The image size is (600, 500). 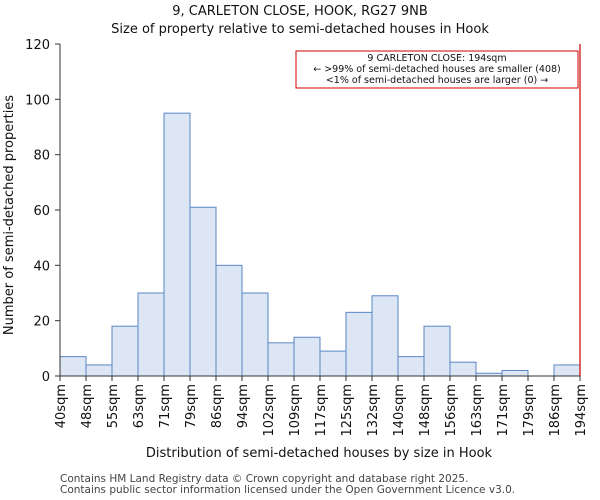 I want to click on x-tick-label: 63sqm, so click(x=139, y=406).